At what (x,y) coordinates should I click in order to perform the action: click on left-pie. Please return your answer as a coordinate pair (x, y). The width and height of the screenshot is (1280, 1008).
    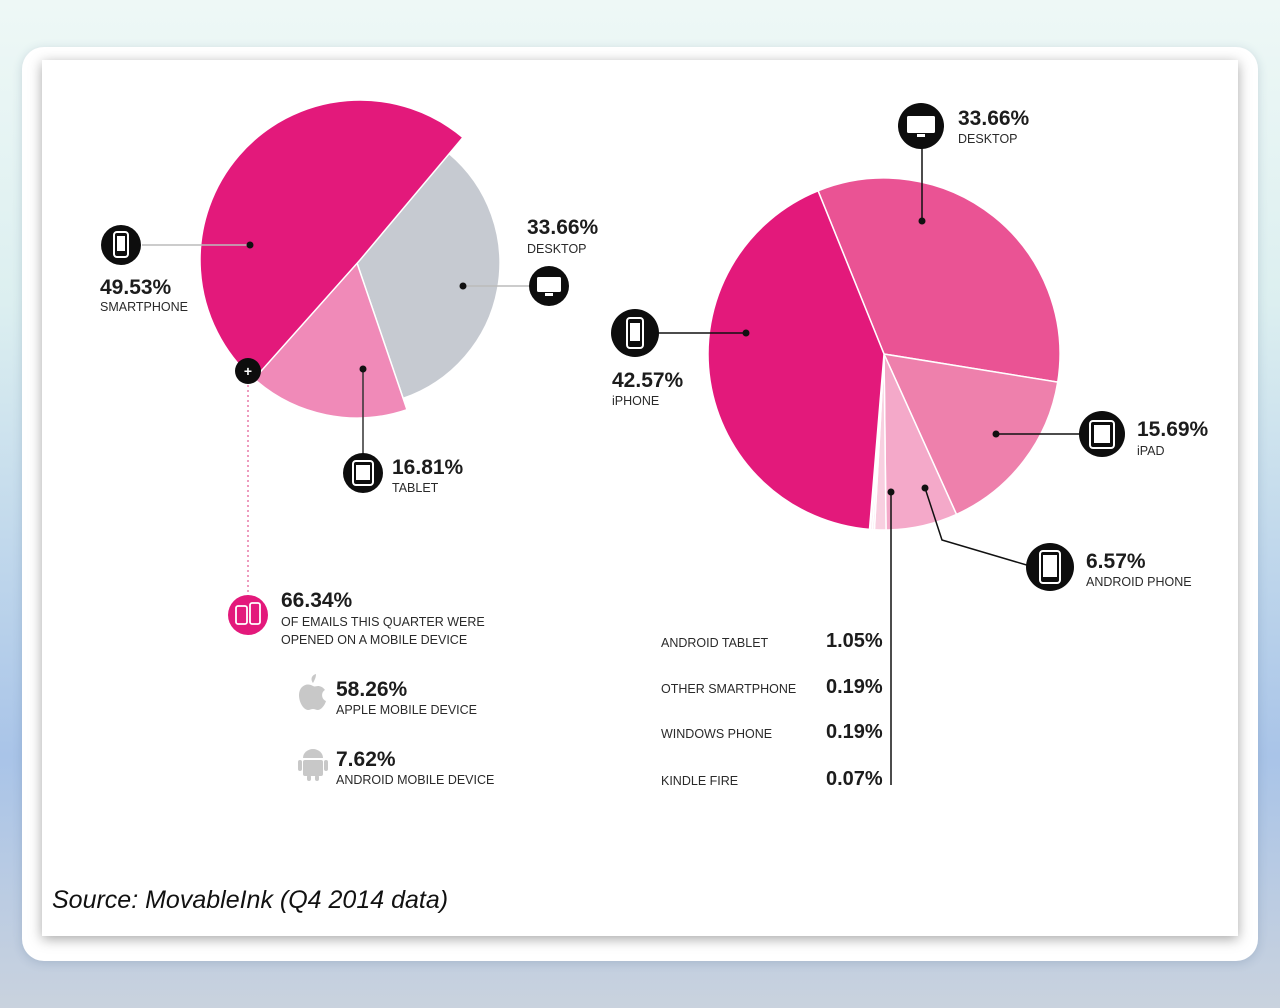
    Looking at the image, I should click on (350, 259).